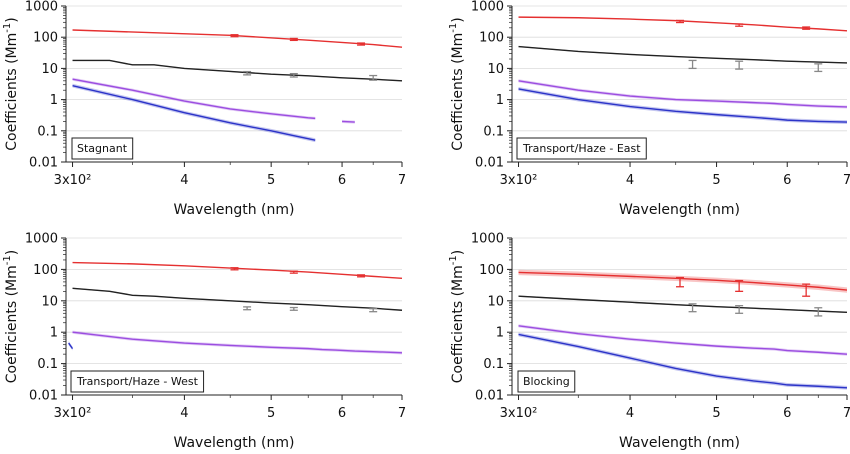  I want to click on panel-label: Blocking, so click(546, 381).